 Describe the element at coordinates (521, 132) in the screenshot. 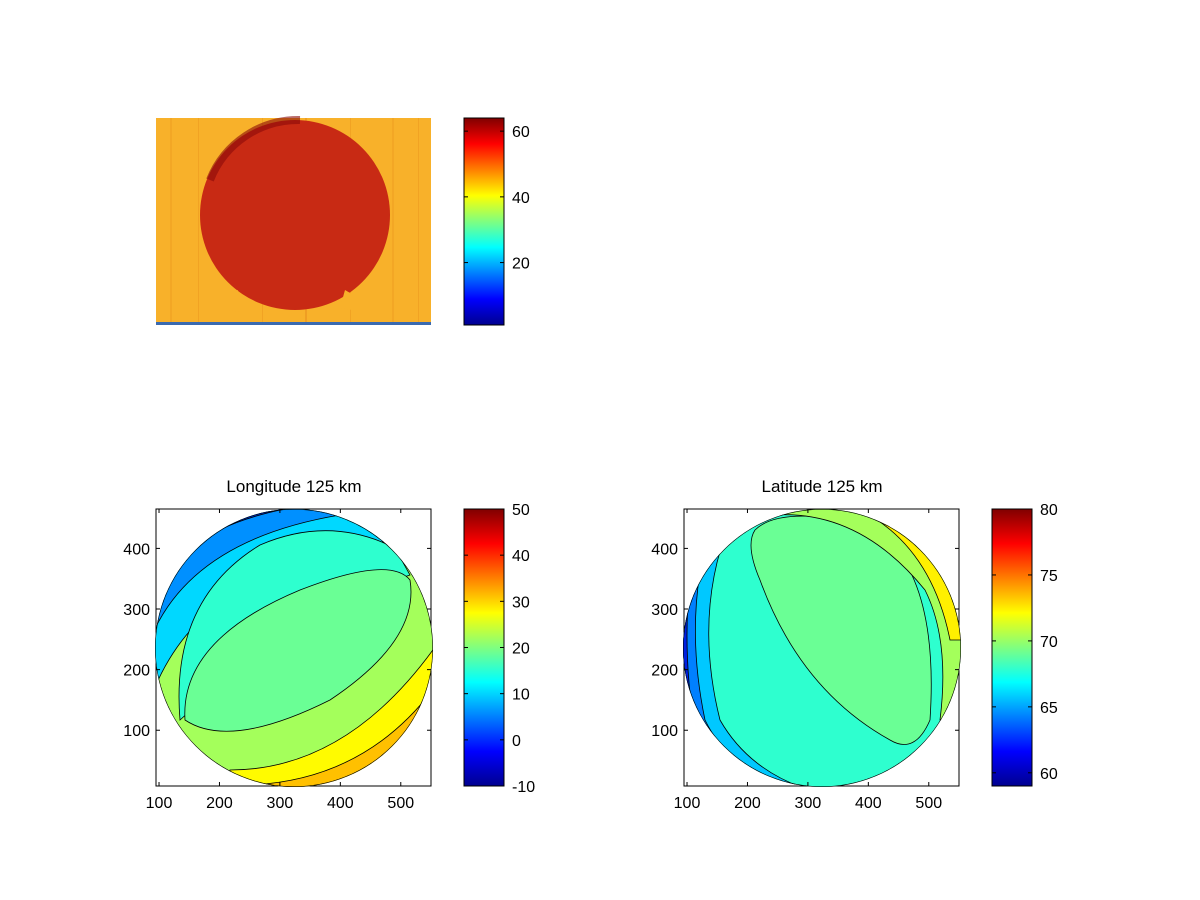

I see `image-colorbar-tick-label: 60` at that location.